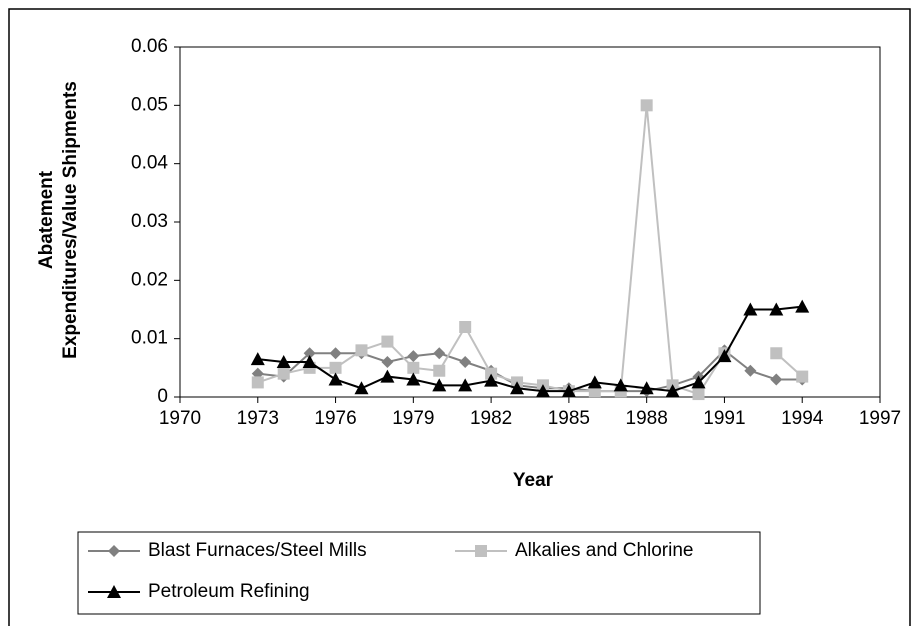  I want to click on y-axis-title: Abatement, so click(46, 219).